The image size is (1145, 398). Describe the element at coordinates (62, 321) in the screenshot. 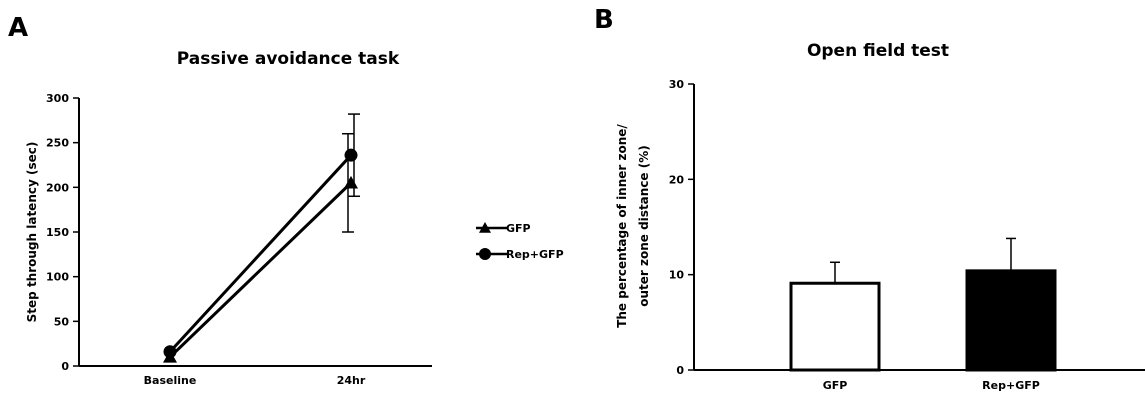

I see `panel-a-y-tick-label: 50` at that location.